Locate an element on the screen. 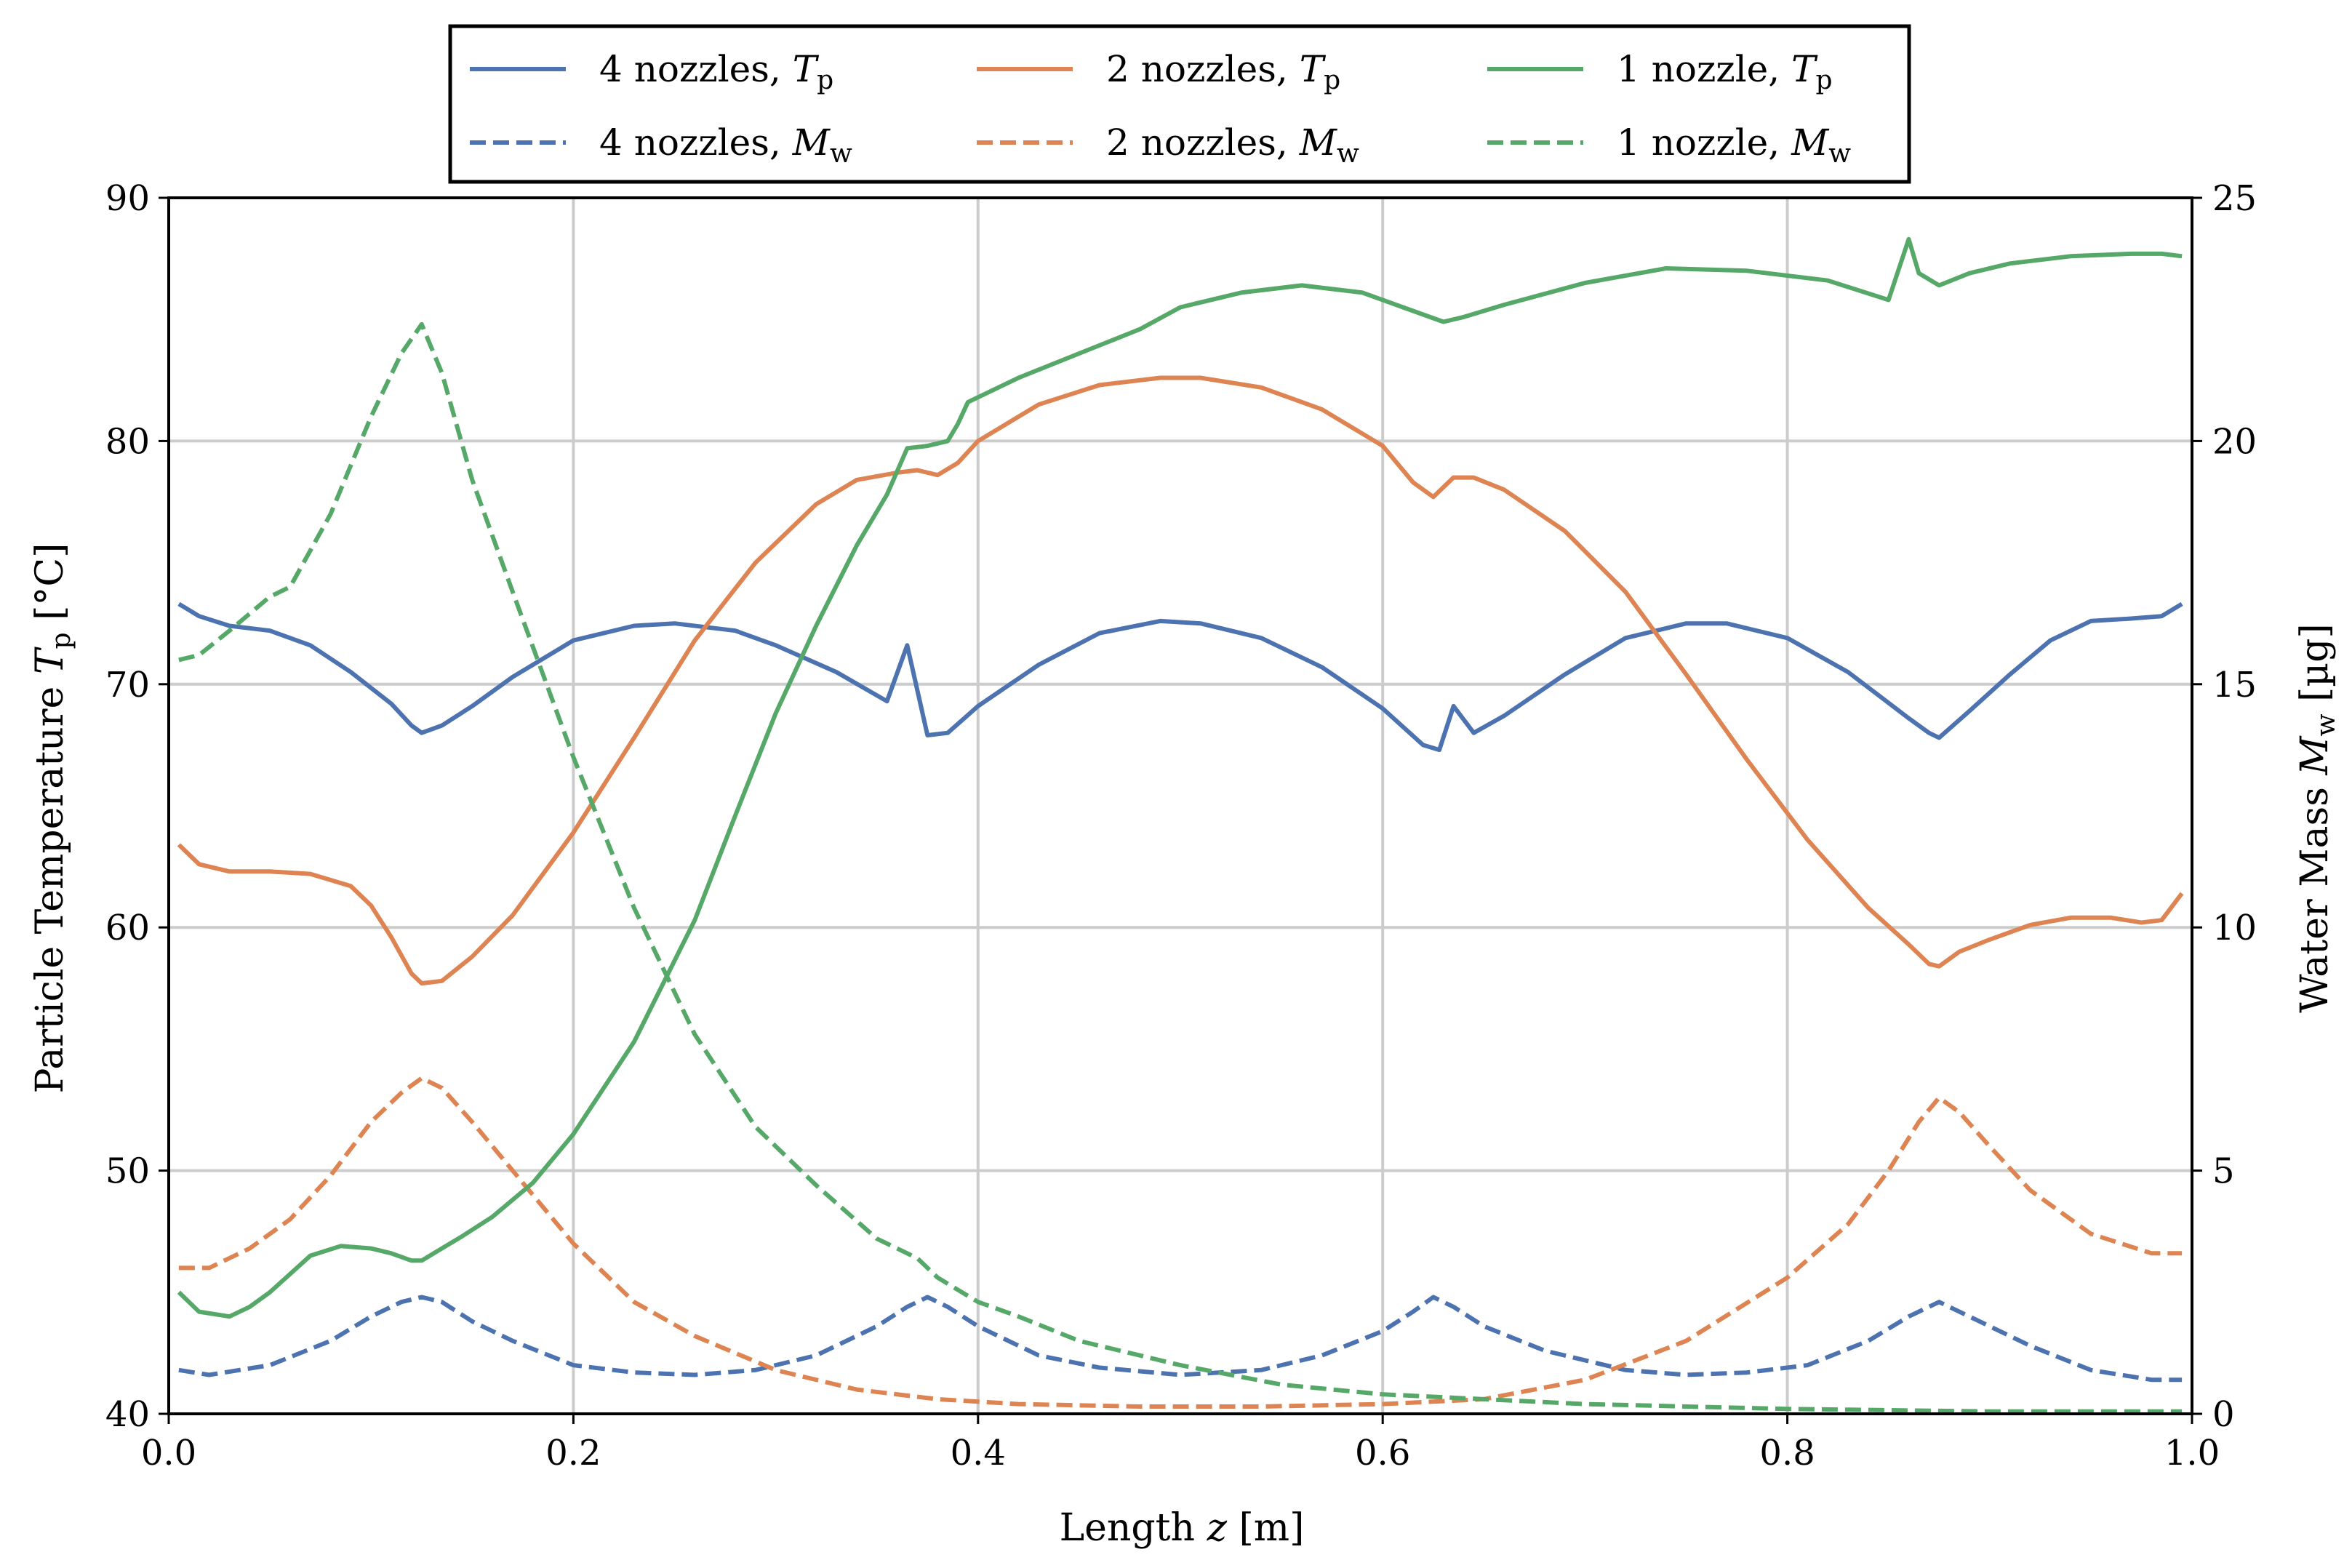 Image resolution: width=2352 pixels, height=1568 pixels. x-tick-label: 0.8 is located at coordinates (1787, 1453).